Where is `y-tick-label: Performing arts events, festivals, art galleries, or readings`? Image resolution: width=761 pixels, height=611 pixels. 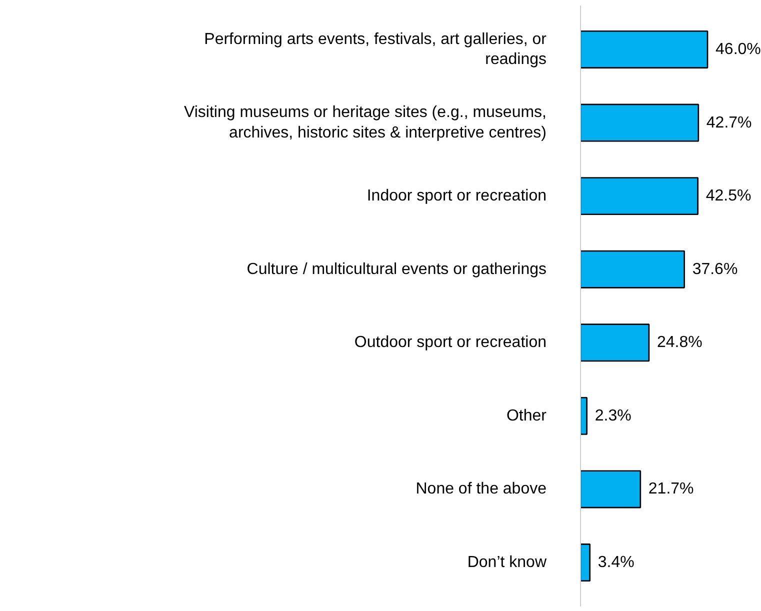
y-tick-label: Performing arts events, festivals, art galleries, or readings is located at coordinates (376, 49).